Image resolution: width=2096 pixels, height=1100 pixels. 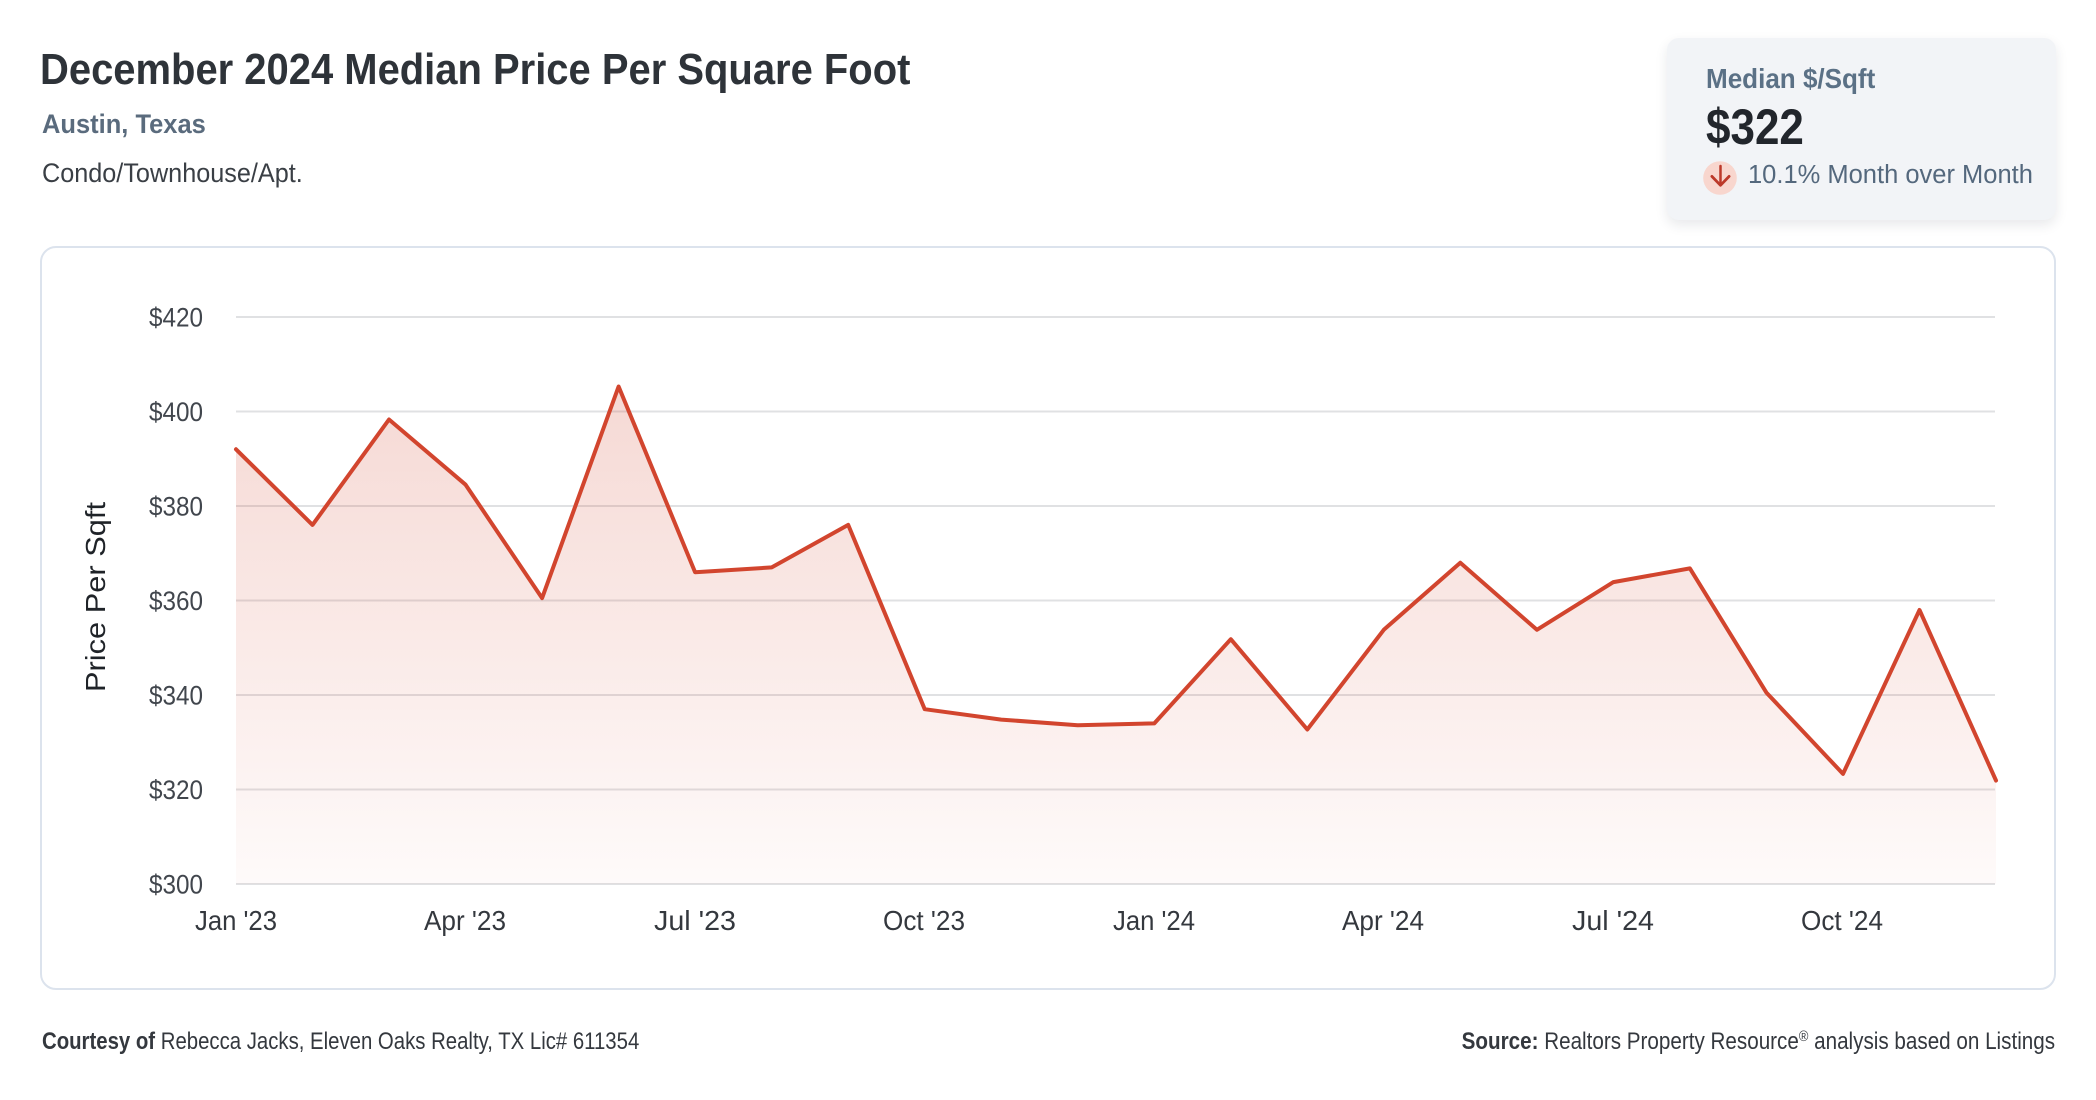 I want to click on svg-text: $300, so click(x=176, y=885).